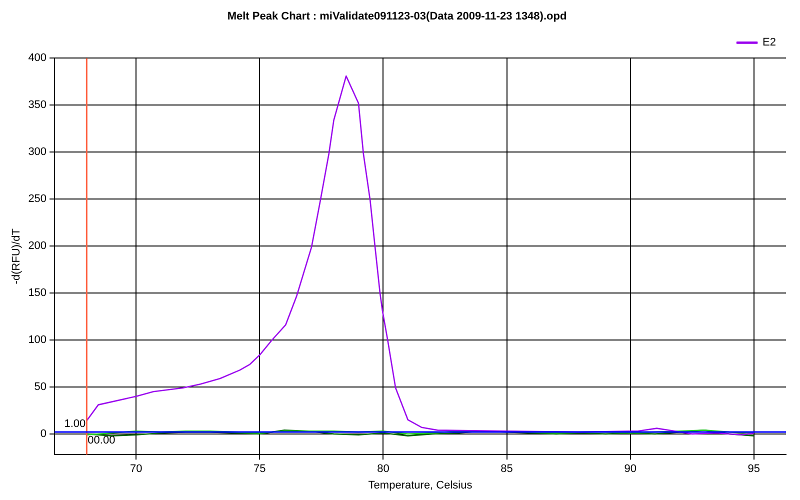  I want to click on y-tick-label: 0, so click(43, 434).